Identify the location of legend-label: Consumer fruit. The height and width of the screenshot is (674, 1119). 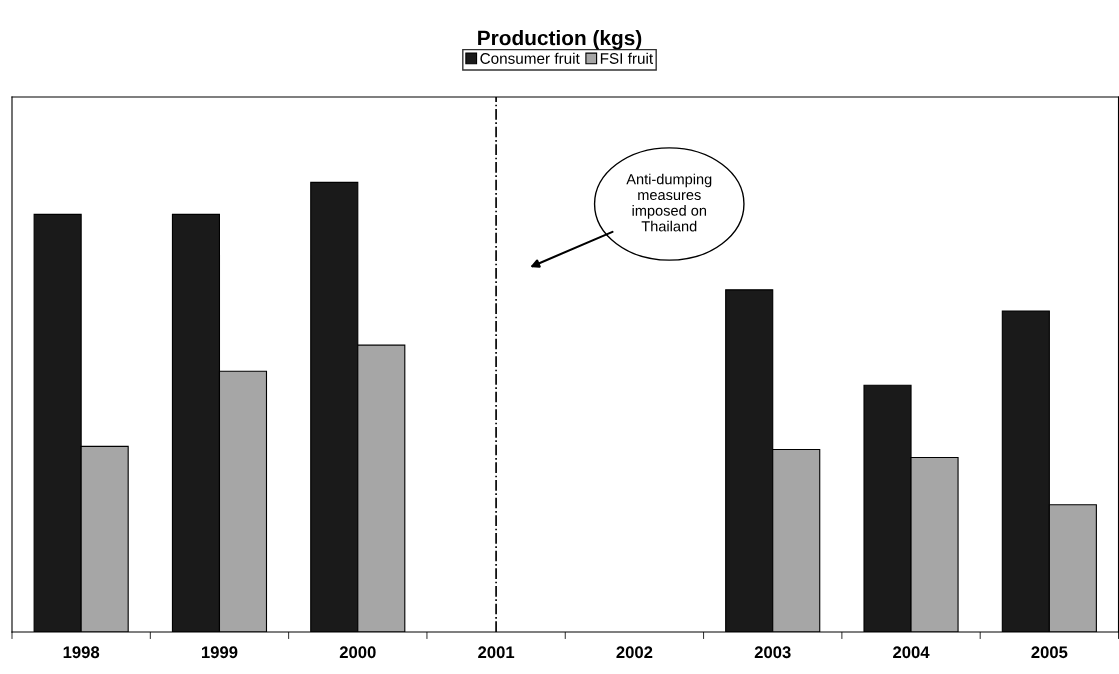
(530, 58).